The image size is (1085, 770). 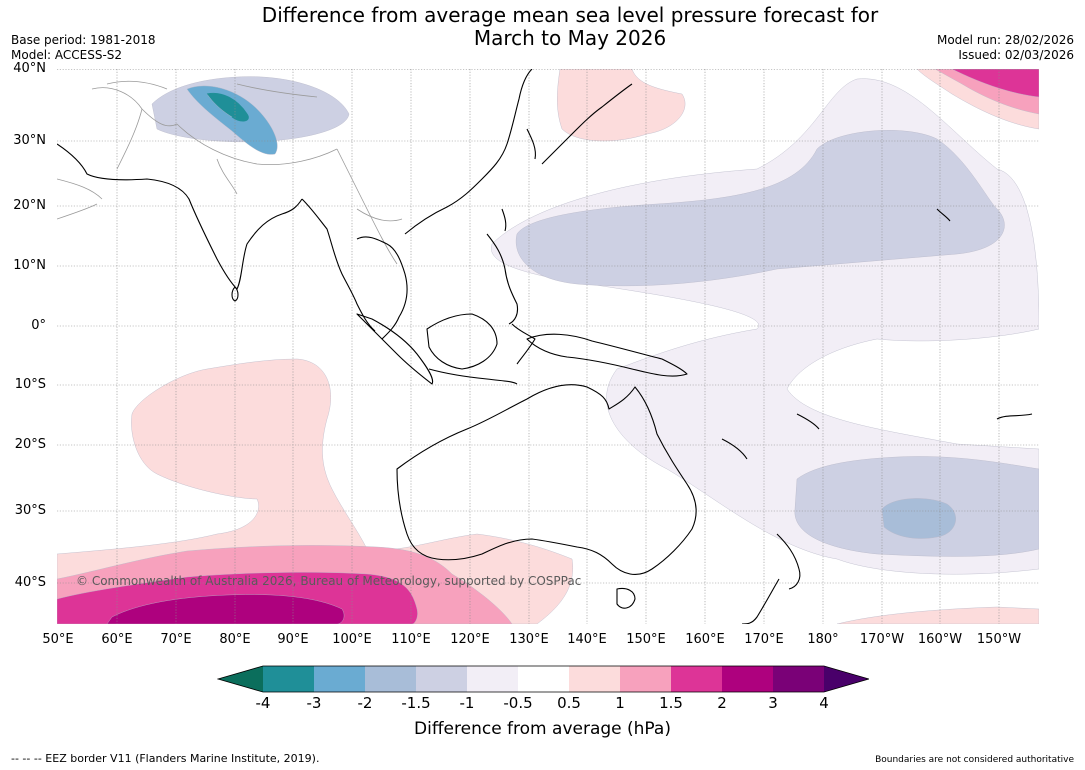 What do you see at coordinates (546, 479) in the screenshot?
I see `coast-australia` at bounding box center [546, 479].